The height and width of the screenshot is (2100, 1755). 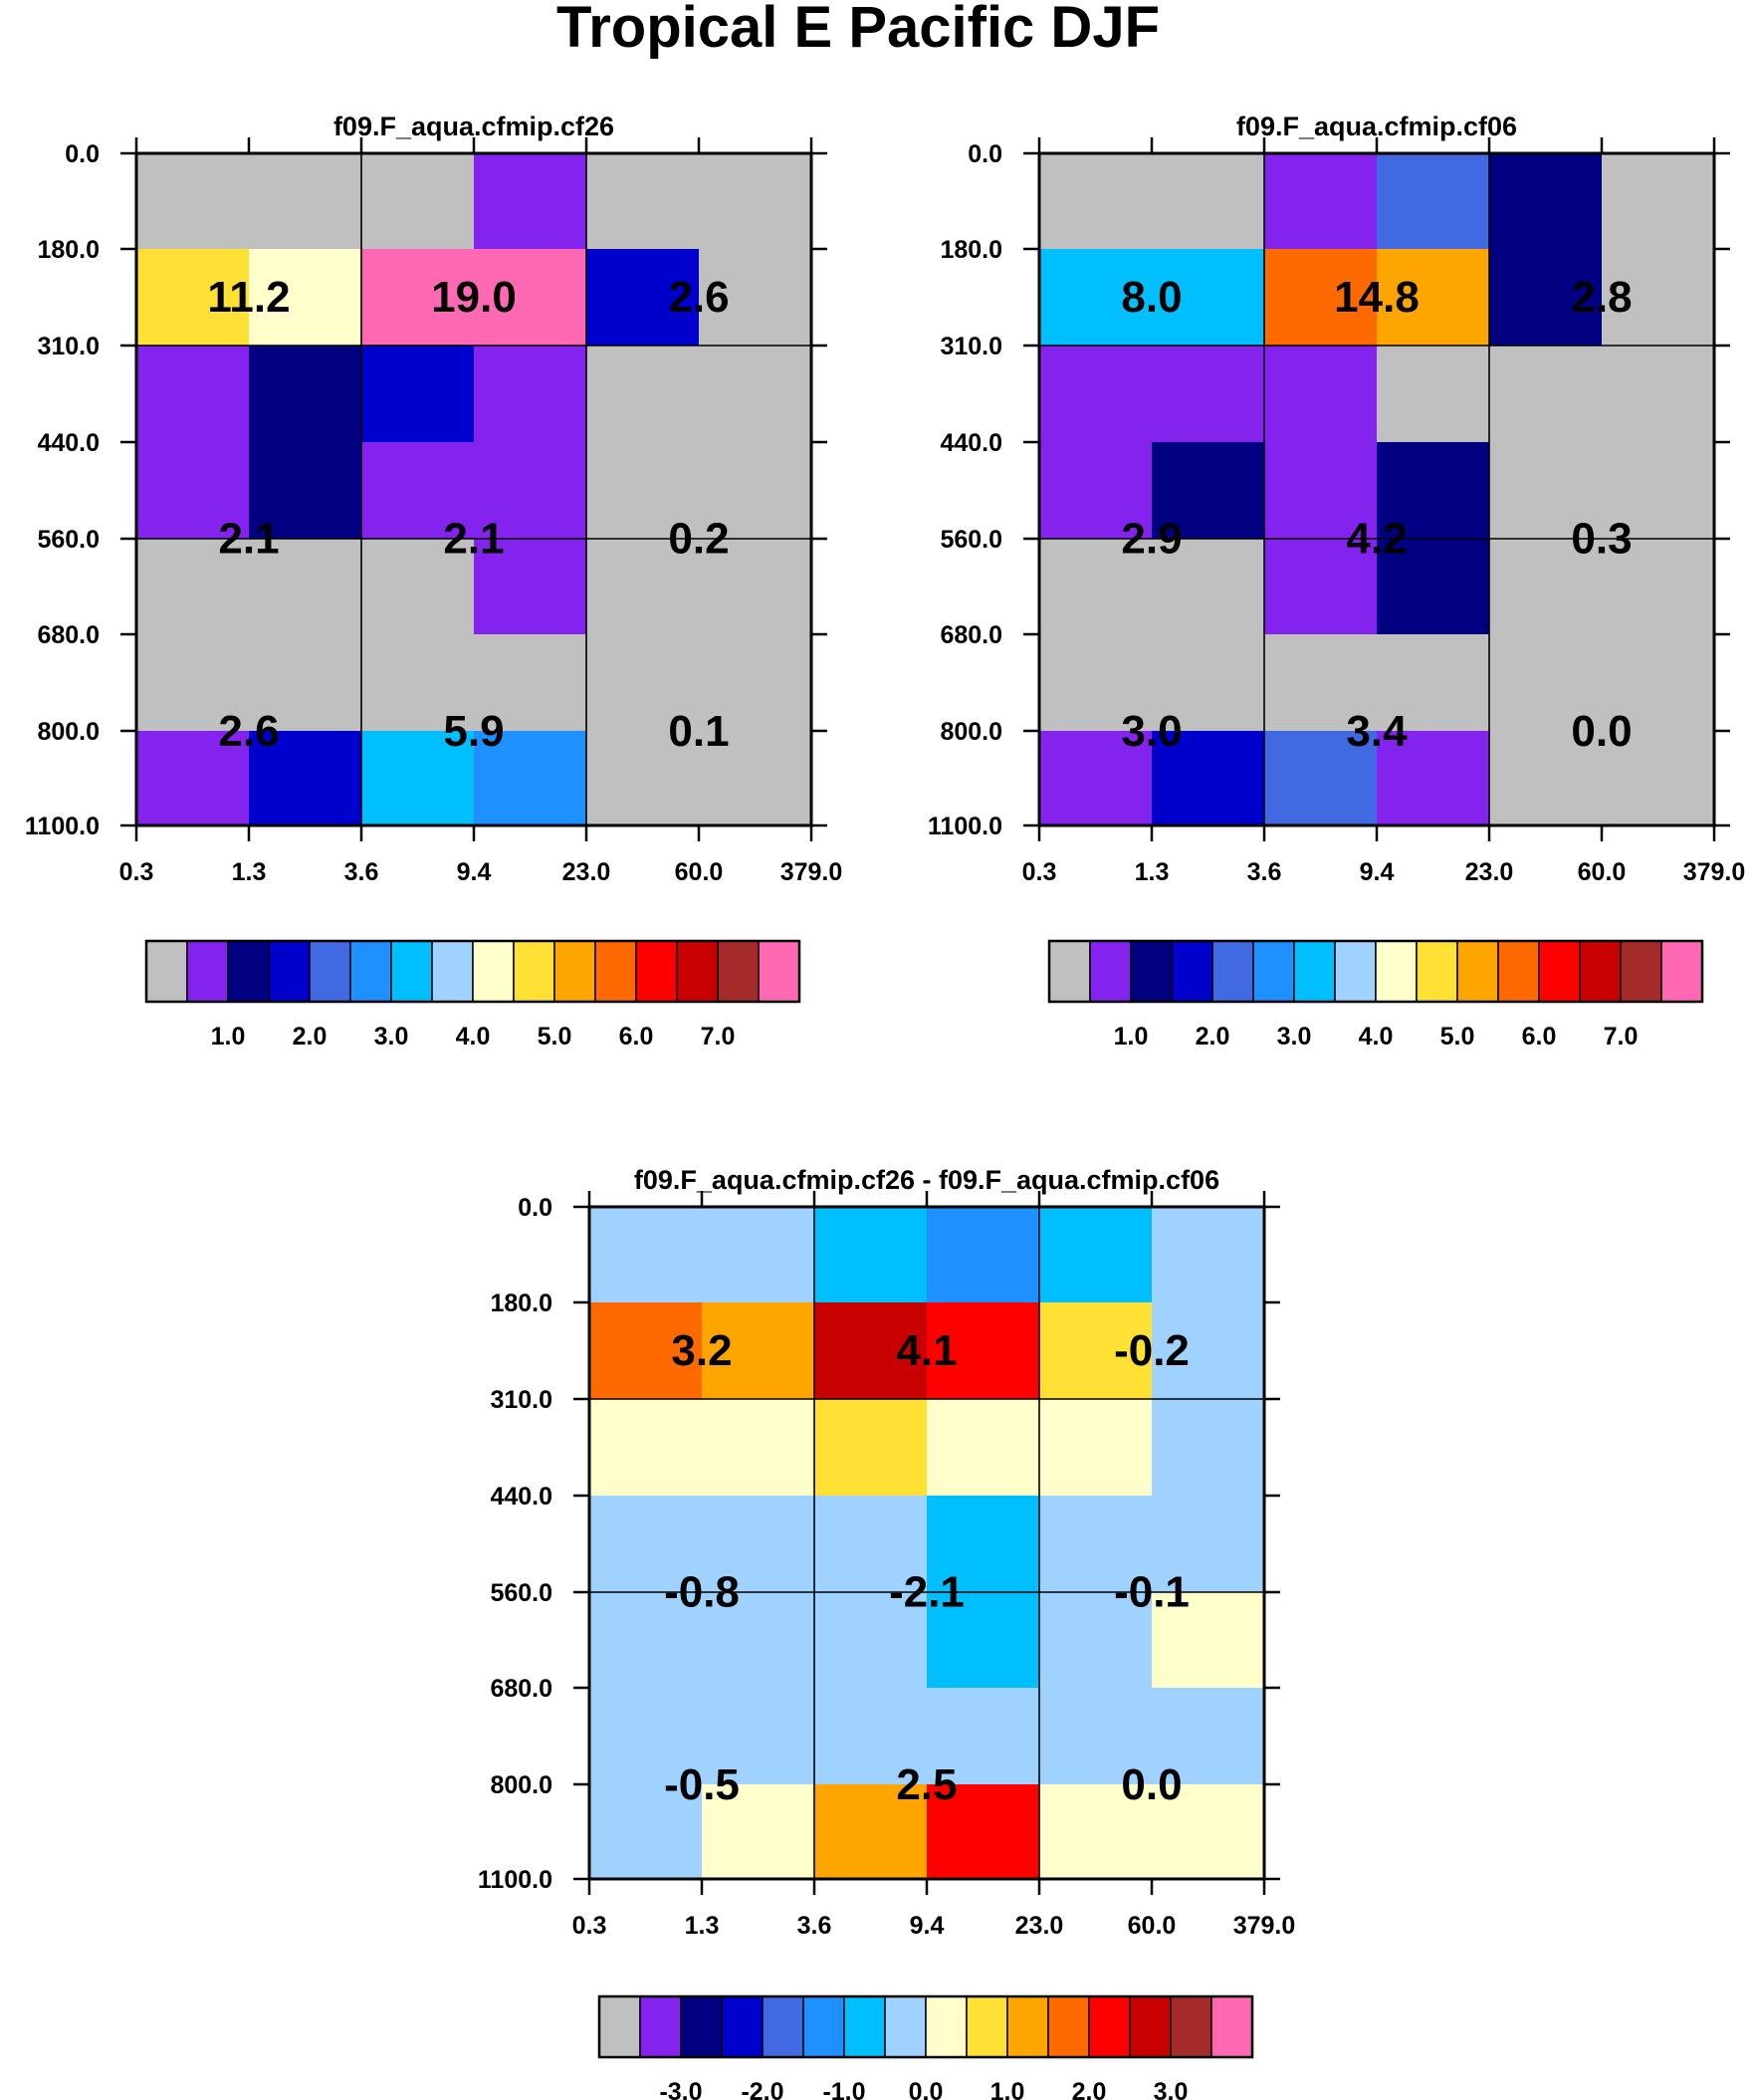 What do you see at coordinates (1151, 297) in the screenshot?
I see `group-value-label: 8.0` at bounding box center [1151, 297].